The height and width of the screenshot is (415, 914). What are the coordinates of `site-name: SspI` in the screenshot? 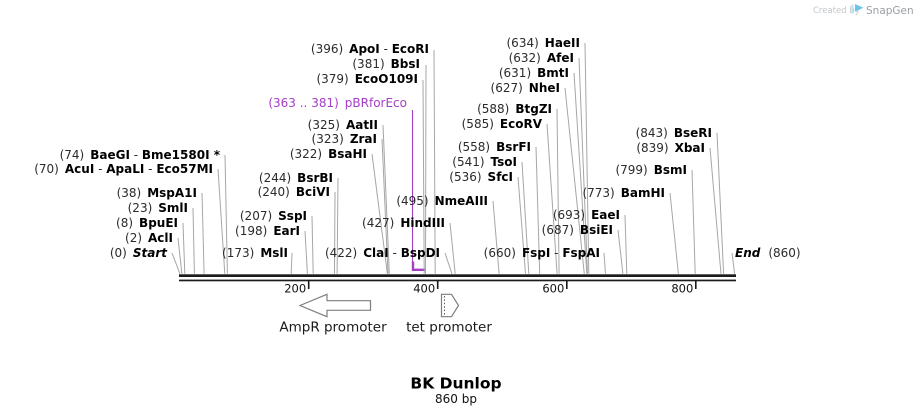 It's located at (292, 216).